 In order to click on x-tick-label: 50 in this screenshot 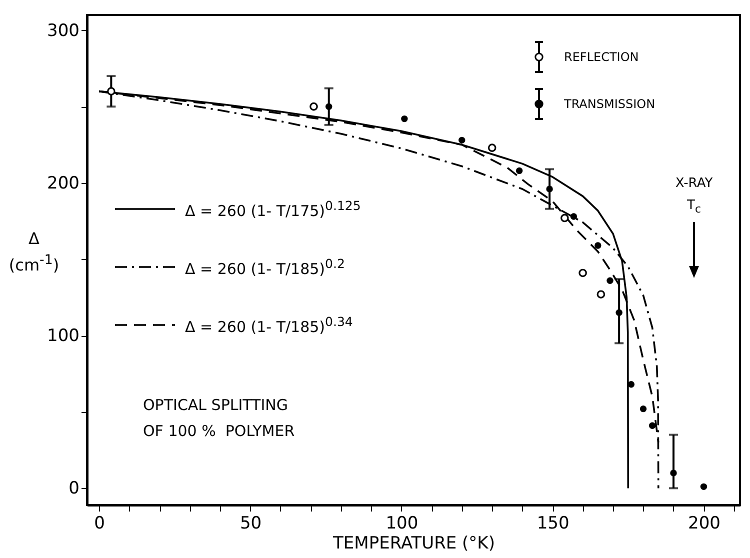, I will do `click(251, 524)`.